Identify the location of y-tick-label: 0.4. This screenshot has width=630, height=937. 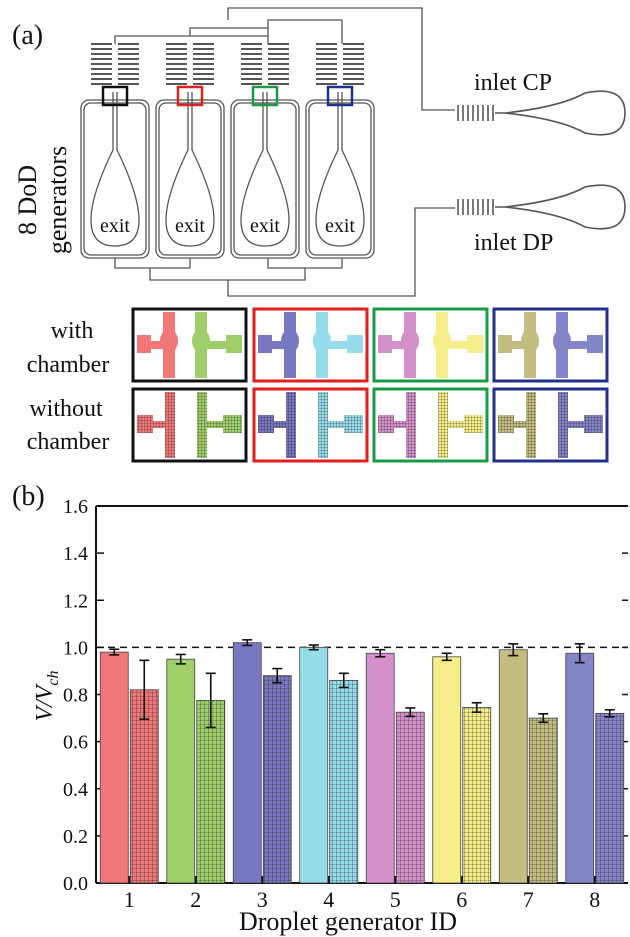
(75, 790).